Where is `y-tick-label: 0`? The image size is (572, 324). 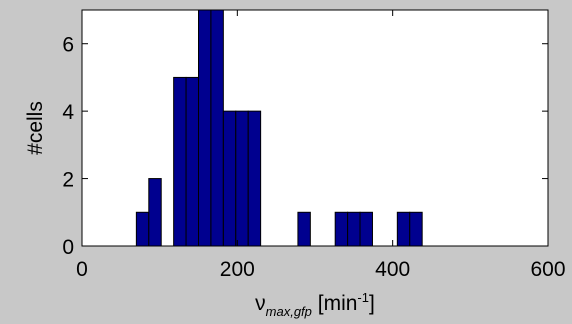
y-tick-label: 0 is located at coordinates (68, 247).